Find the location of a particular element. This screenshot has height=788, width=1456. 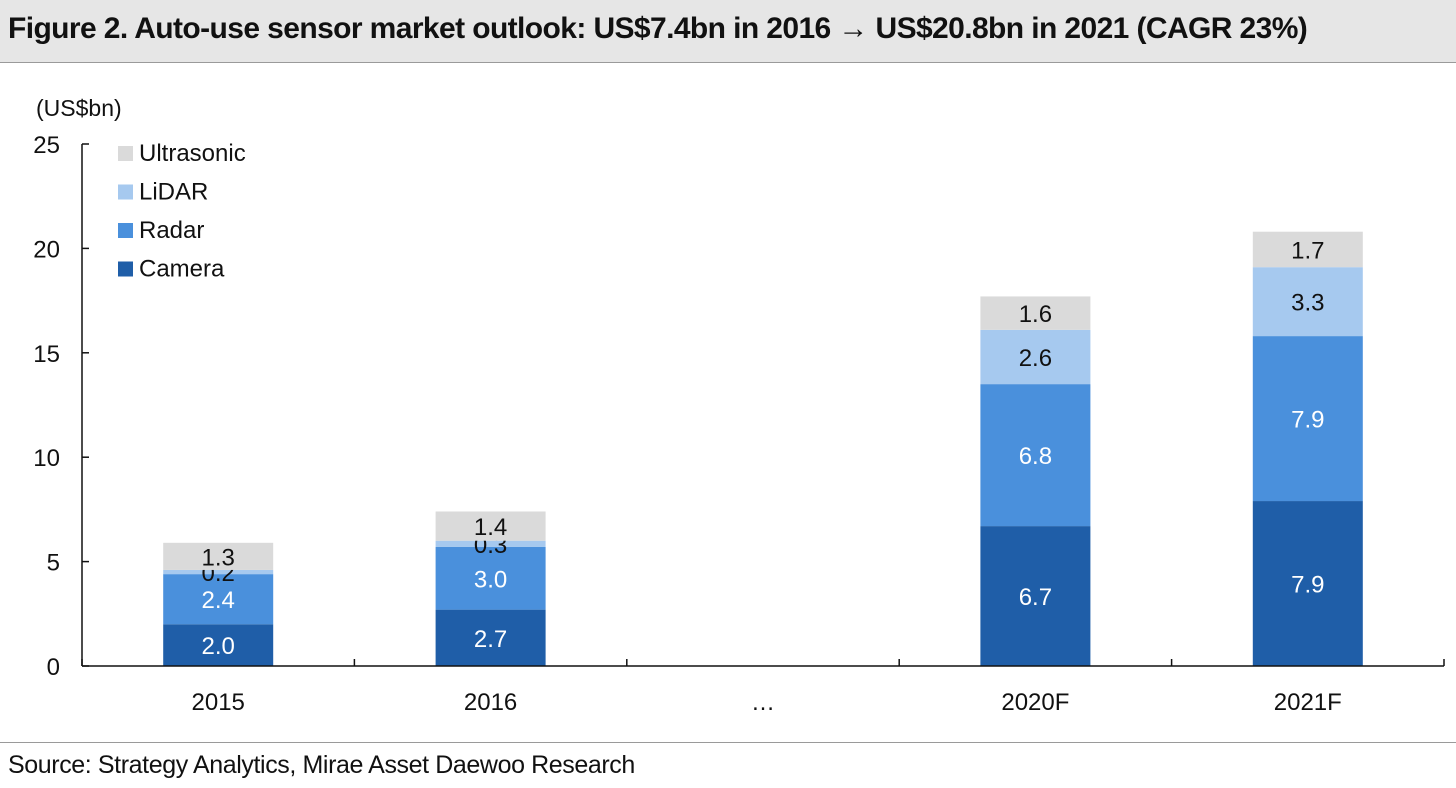

data-label-camera-1: 2.7 is located at coordinates (490, 639).